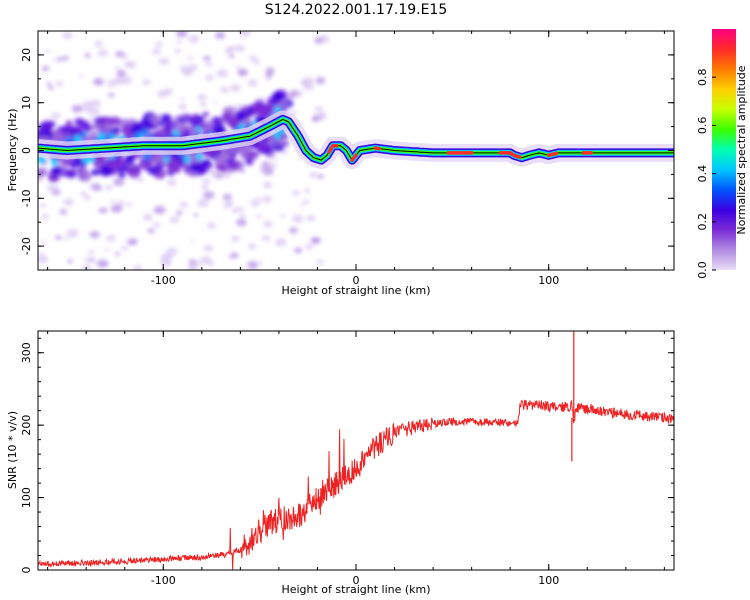 This screenshot has height=600, width=750. What do you see at coordinates (702, 270) in the screenshot?
I see `colorbar-tick-label: 0.0` at bounding box center [702, 270].